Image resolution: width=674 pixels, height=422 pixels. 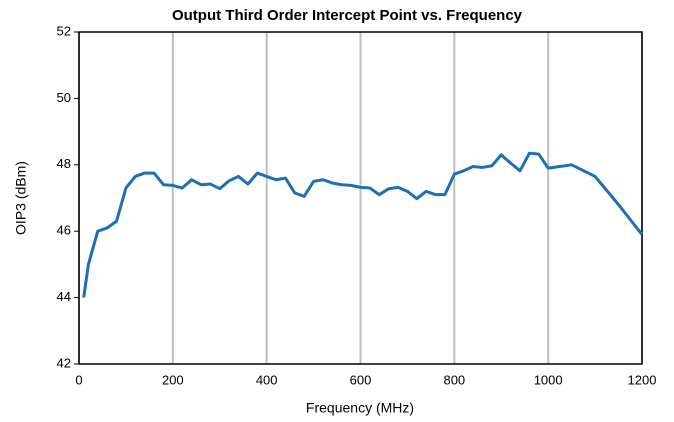 I want to click on y-tick-label: 48, so click(x=64, y=163).